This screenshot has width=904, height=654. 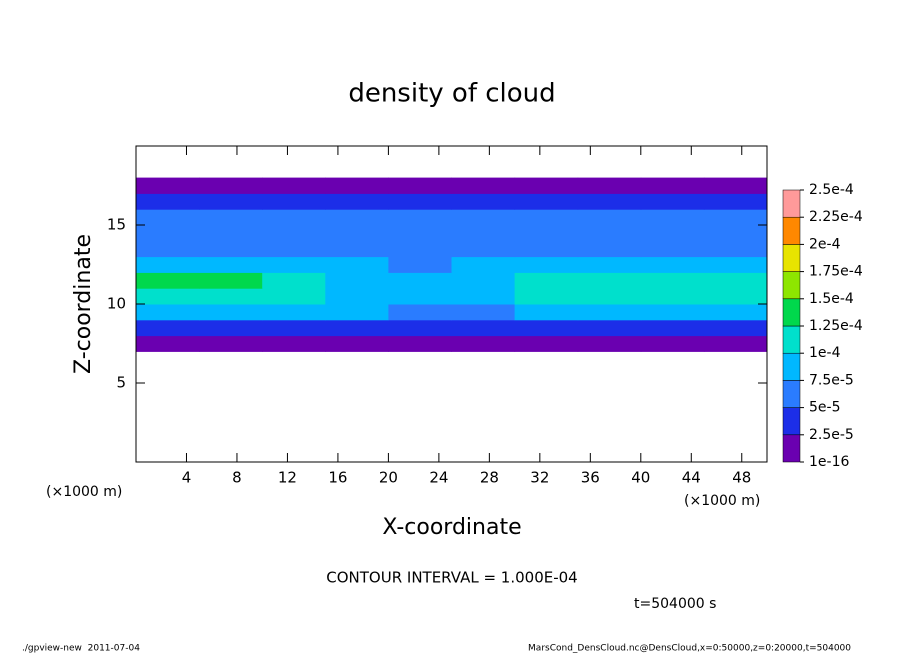 I want to click on x-tick-label: 32, so click(x=539, y=478).